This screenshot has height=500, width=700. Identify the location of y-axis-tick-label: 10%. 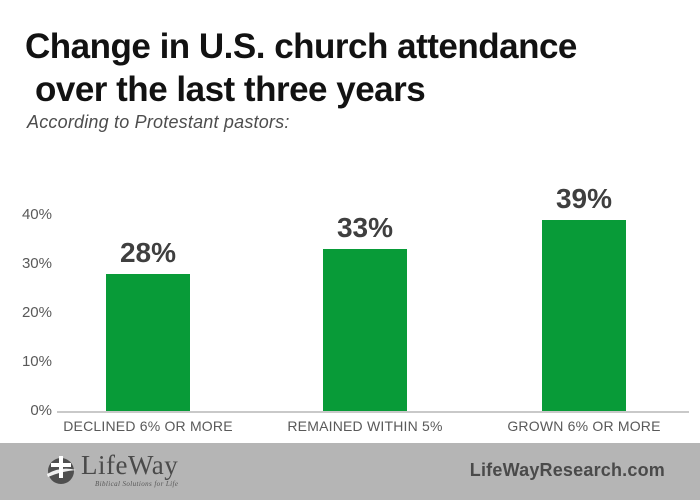
(36, 361).